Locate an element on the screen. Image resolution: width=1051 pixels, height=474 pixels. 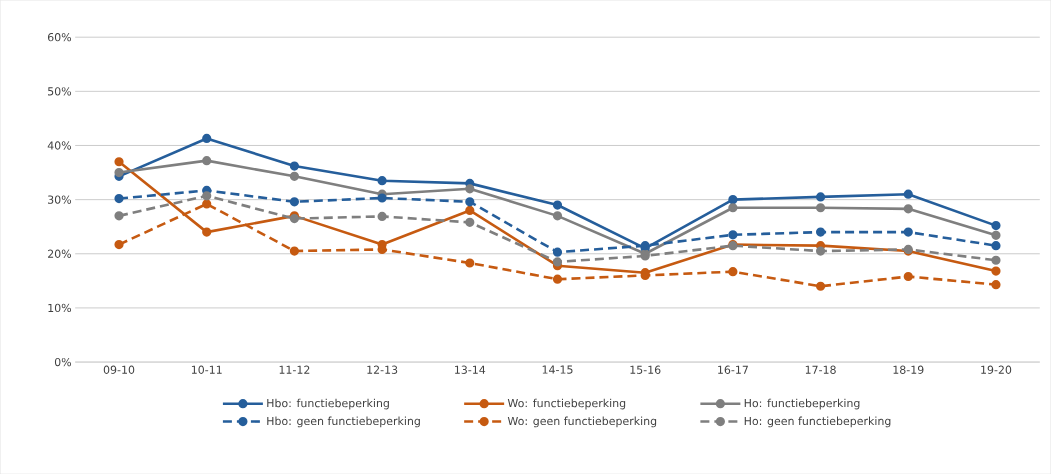
y-tick-label: 10% is located at coordinates (60, 307).